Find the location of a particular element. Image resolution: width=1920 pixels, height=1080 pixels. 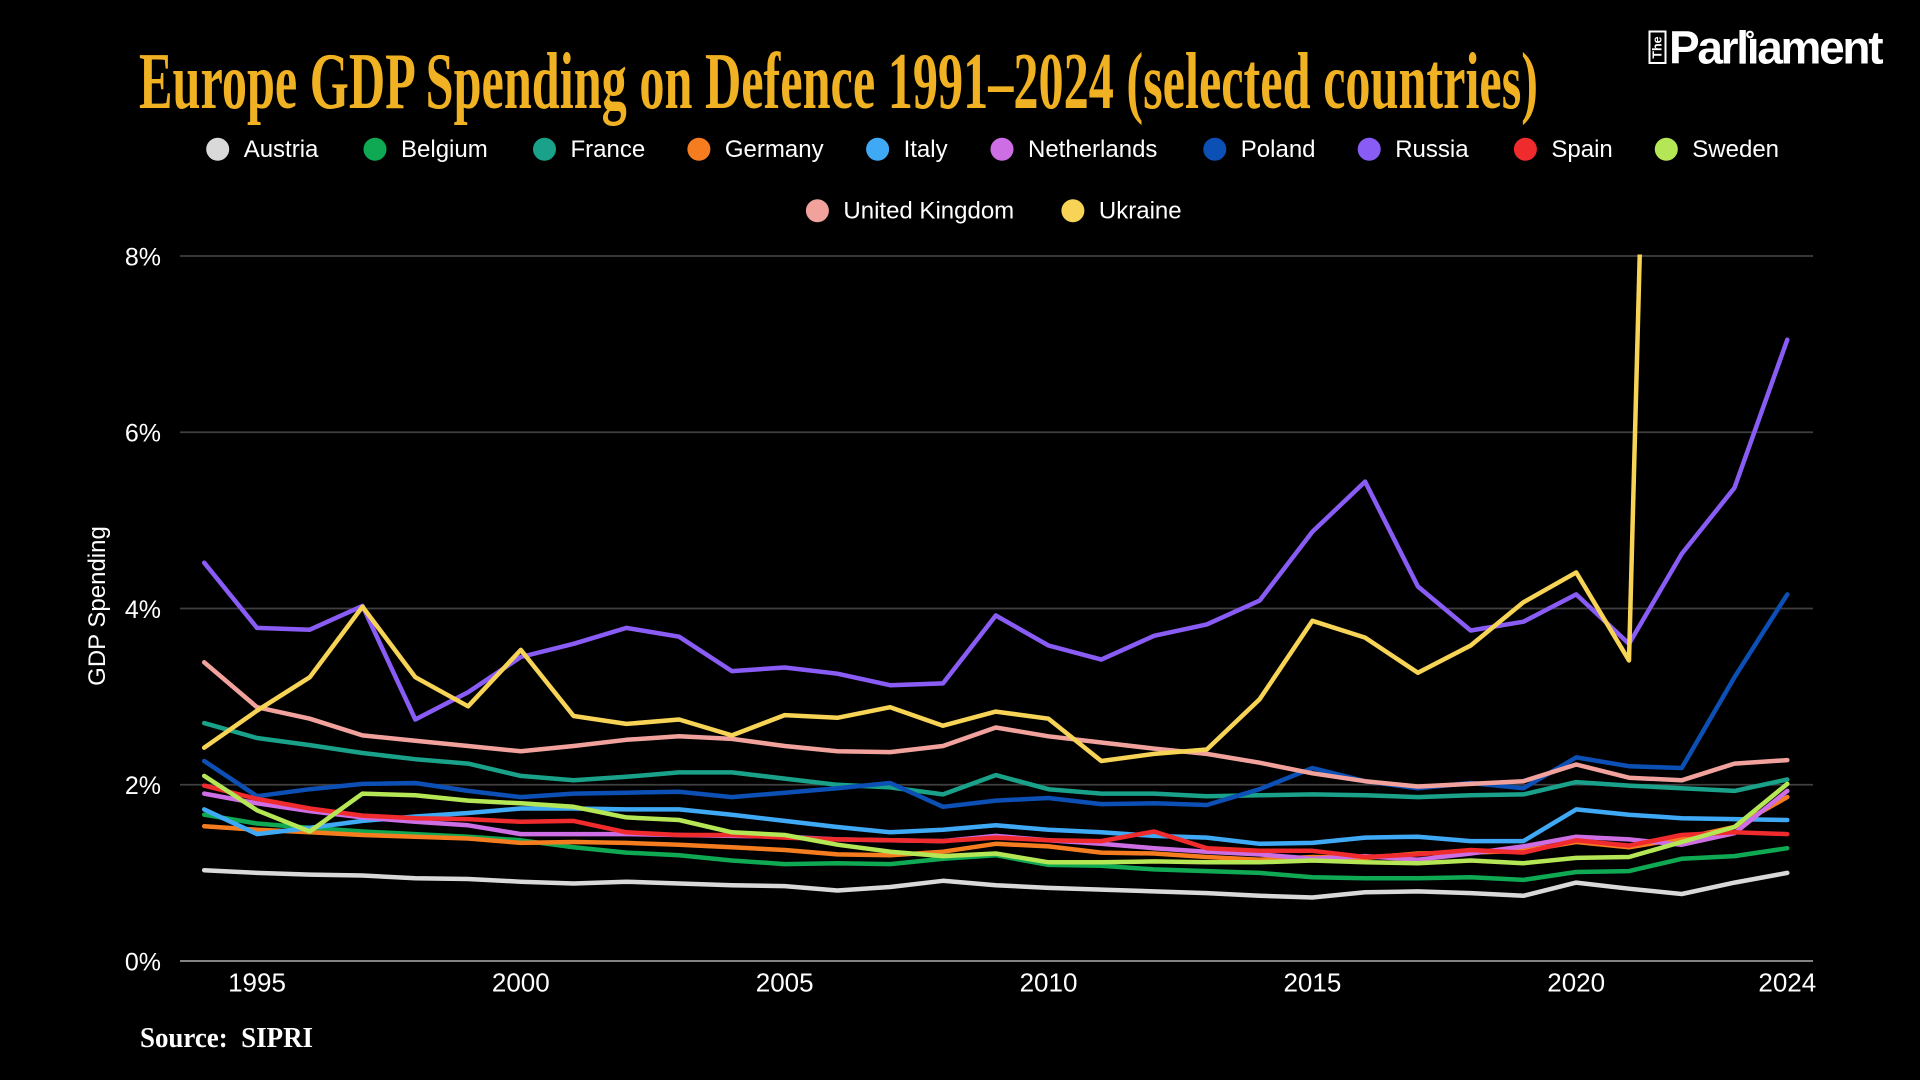

svg-text: Belgium is located at coordinates (444, 149).